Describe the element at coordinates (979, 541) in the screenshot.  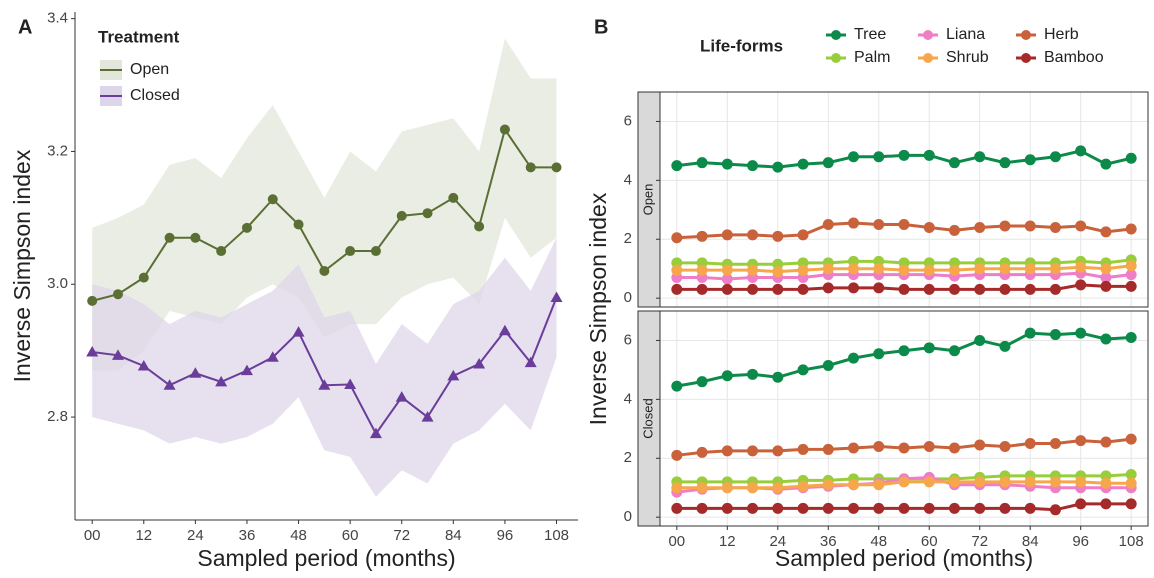
I see `x-tick-label: 72` at that location.